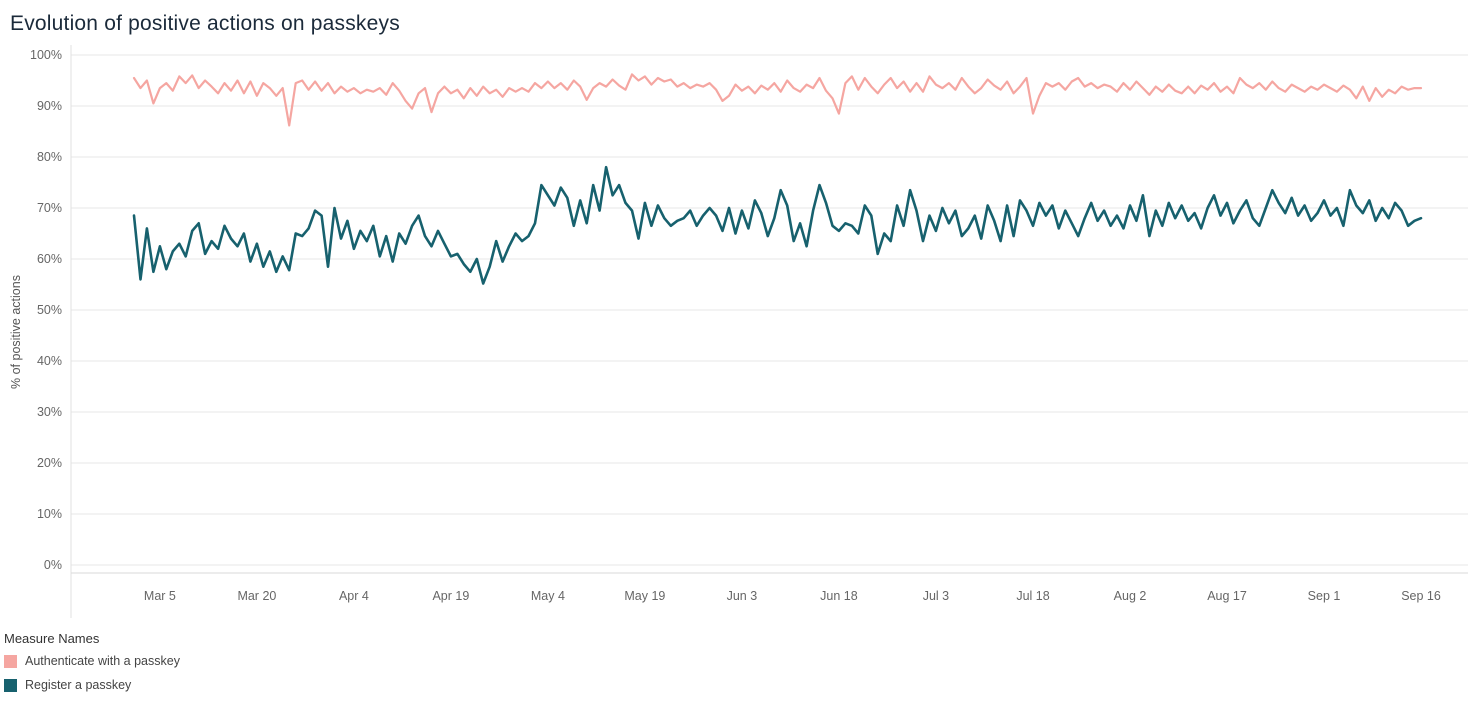 The height and width of the screenshot is (711, 1482). Describe the element at coordinates (78, 685) in the screenshot. I see `legend-label: Register a passkey` at that location.